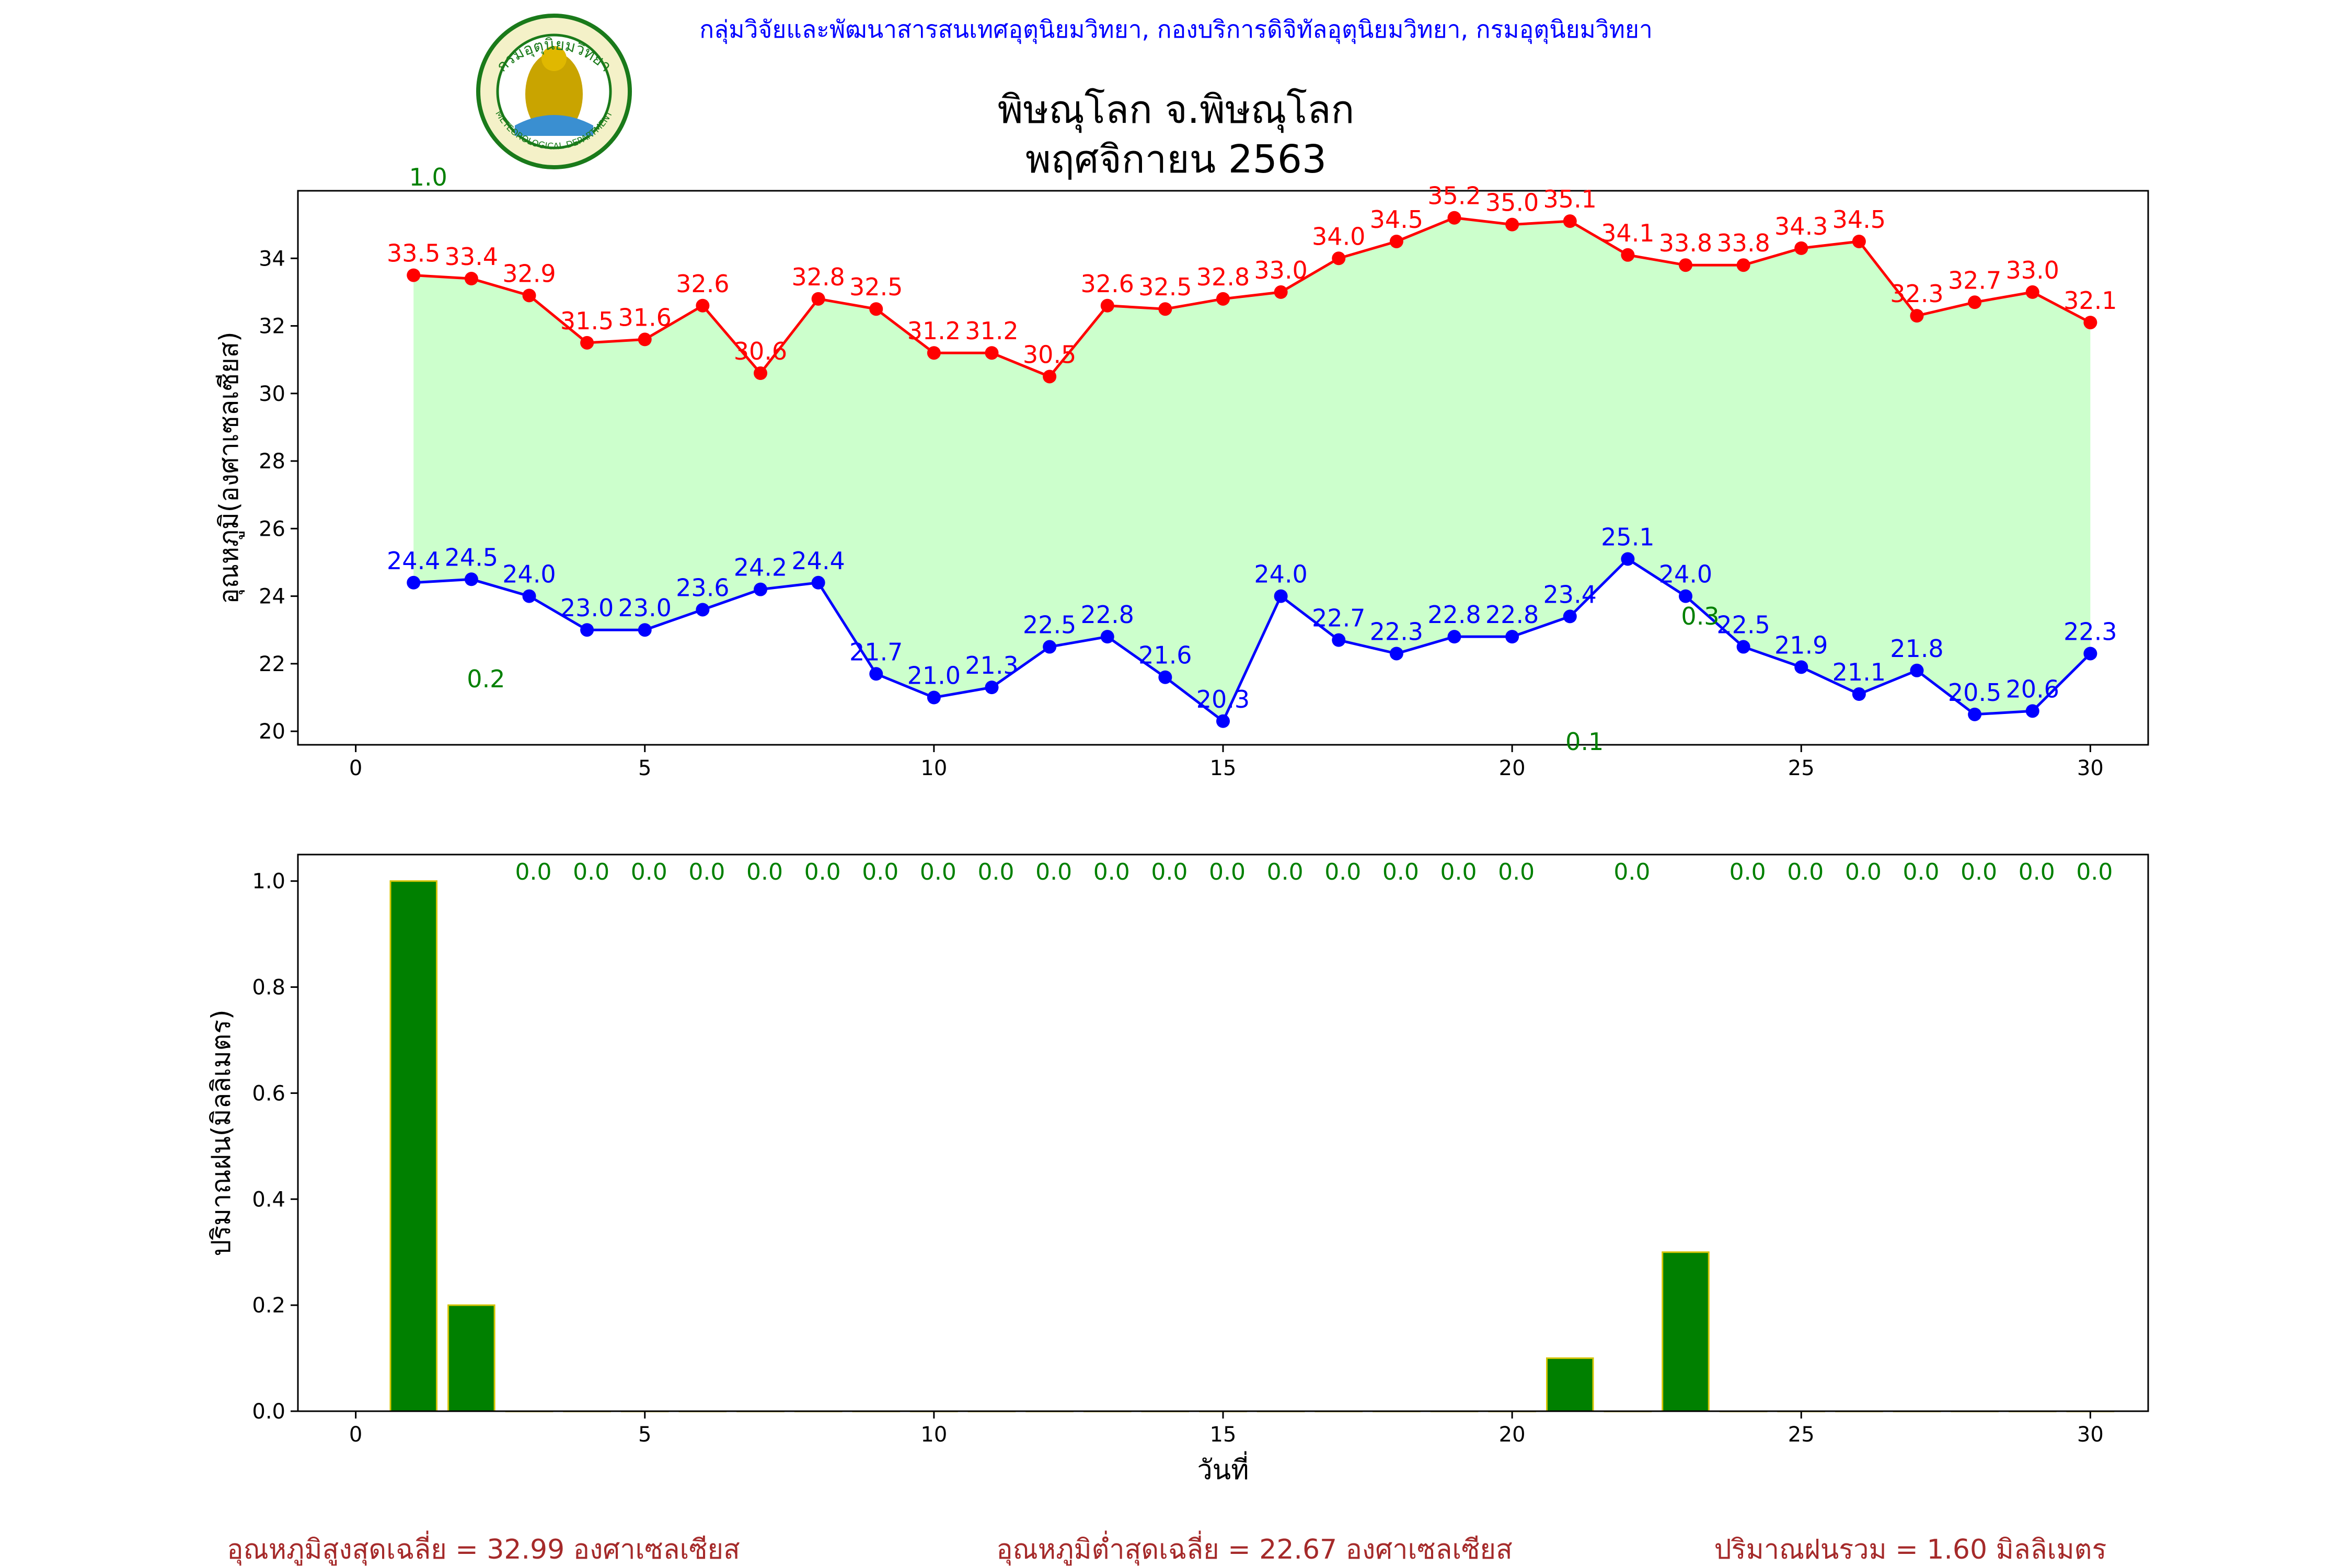 The height and width of the screenshot is (1568, 2352). I want to click on temperature-y-tick-label: 34, so click(272, 259).